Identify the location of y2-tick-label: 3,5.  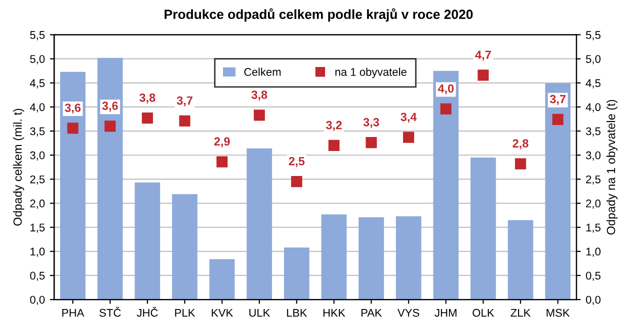
(593, 131).